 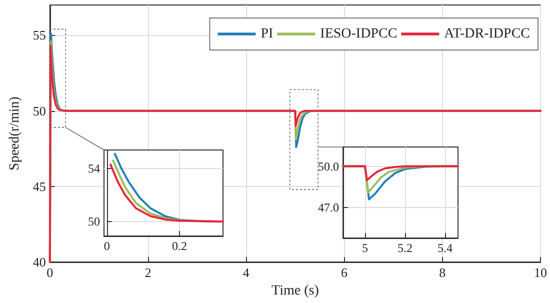 I want to click on x-tick-label: 5, so click(x=365, y=248).